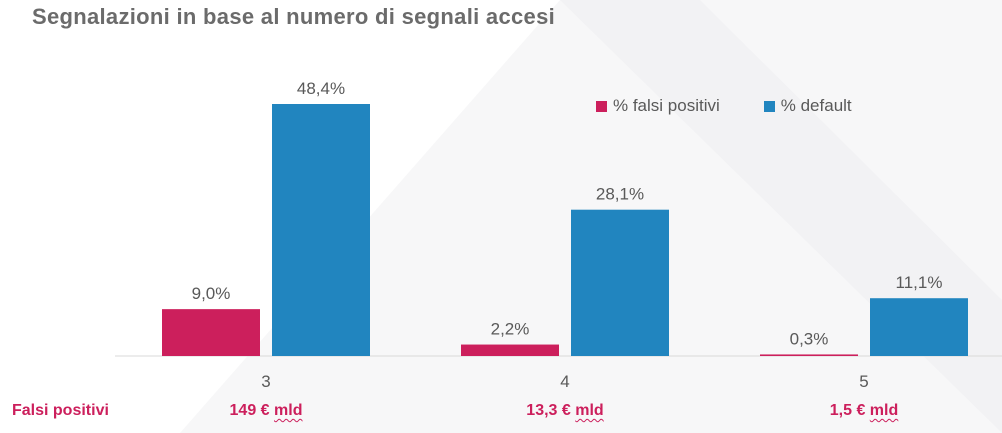 This screenshot has height=433, width=1002. Describe the element at coordinates (884, 410) in the screenshot. I see `footer-unit-5: mld` at that location.